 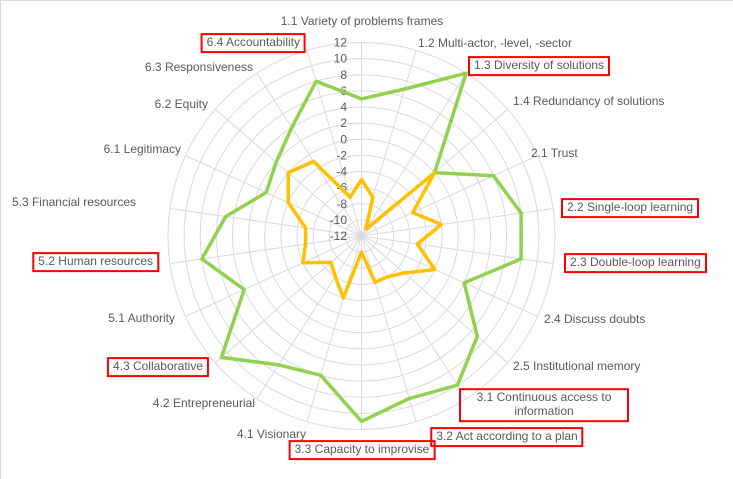 I want to click on series-orange-polygon, so click(x=365, y=229).